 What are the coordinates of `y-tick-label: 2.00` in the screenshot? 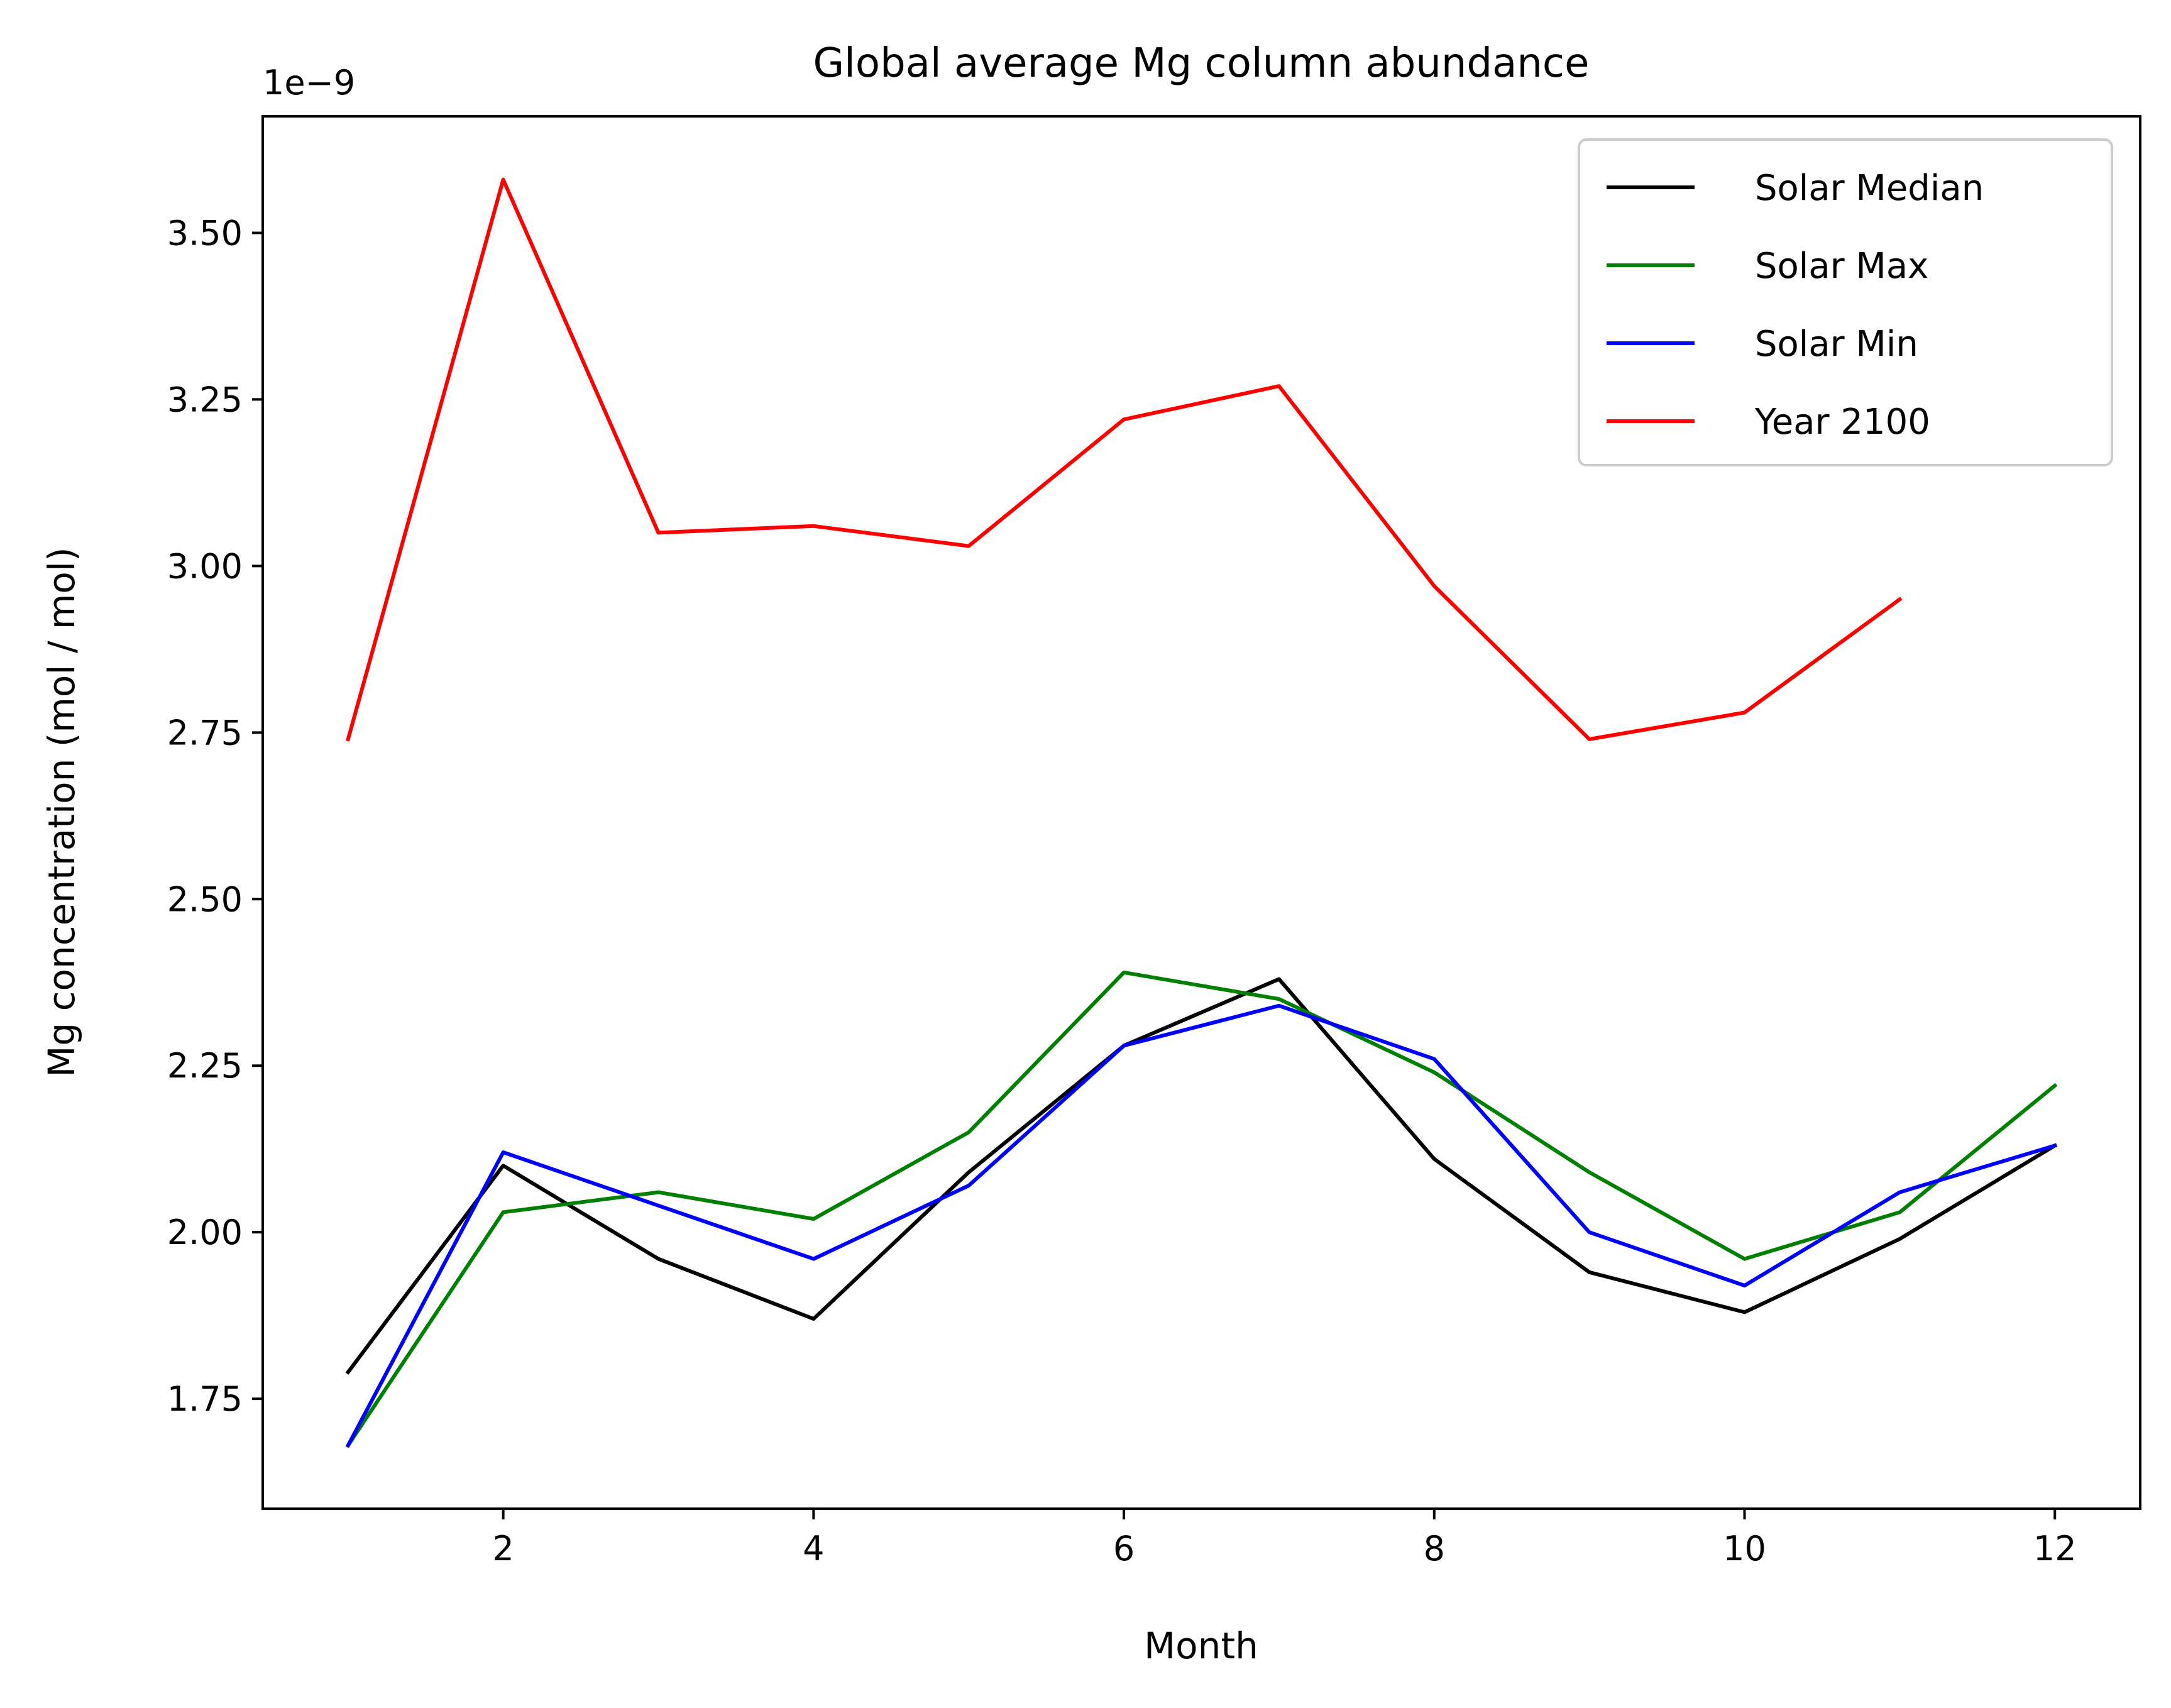 It's located at (205, 1232).